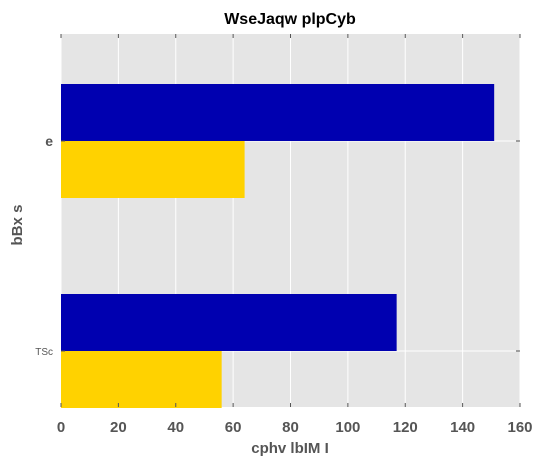 This screenshot has width=546, height=473. What do you see at coordinates (278, 112) in the screenshot?
I see `bar-series-1-e` at bounding box center [278, 112].